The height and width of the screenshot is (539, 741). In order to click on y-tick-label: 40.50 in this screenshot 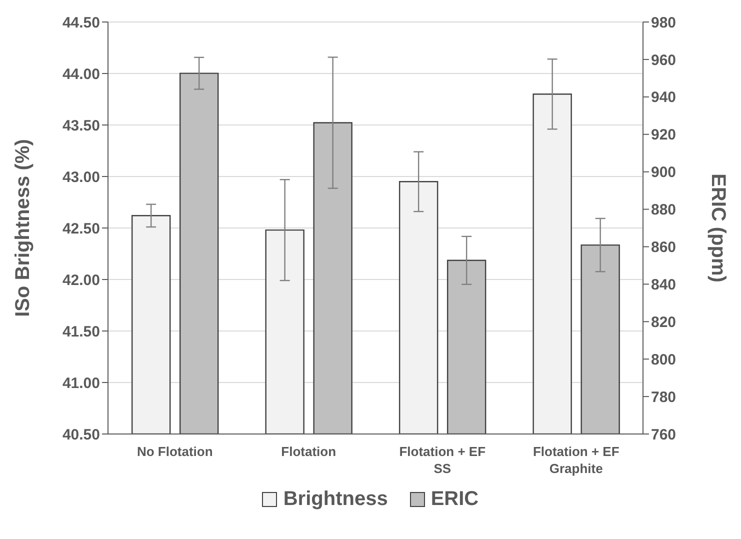, I will do `click(81, 435)`.